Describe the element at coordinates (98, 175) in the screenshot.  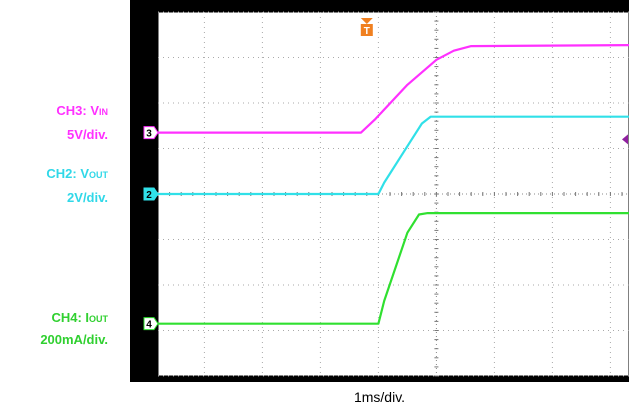
I see `ch2-name-sub: OUT` at that location.